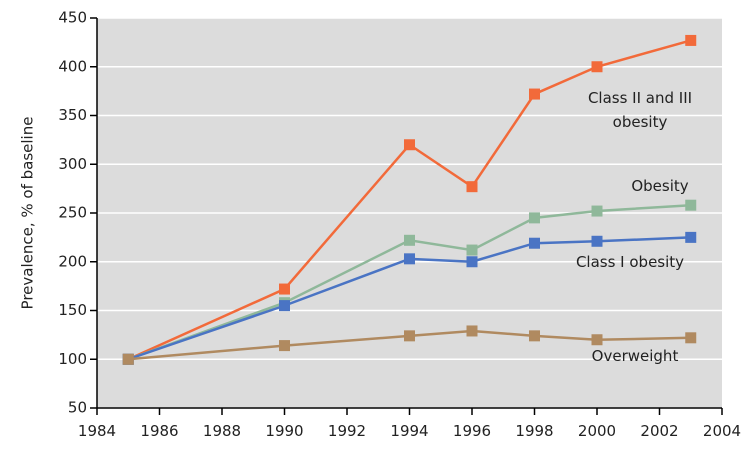  What do you see at coordinates (72, 213) in the screenshot?
I see `y-tick-label: 250` at bounding box center [72, 213].